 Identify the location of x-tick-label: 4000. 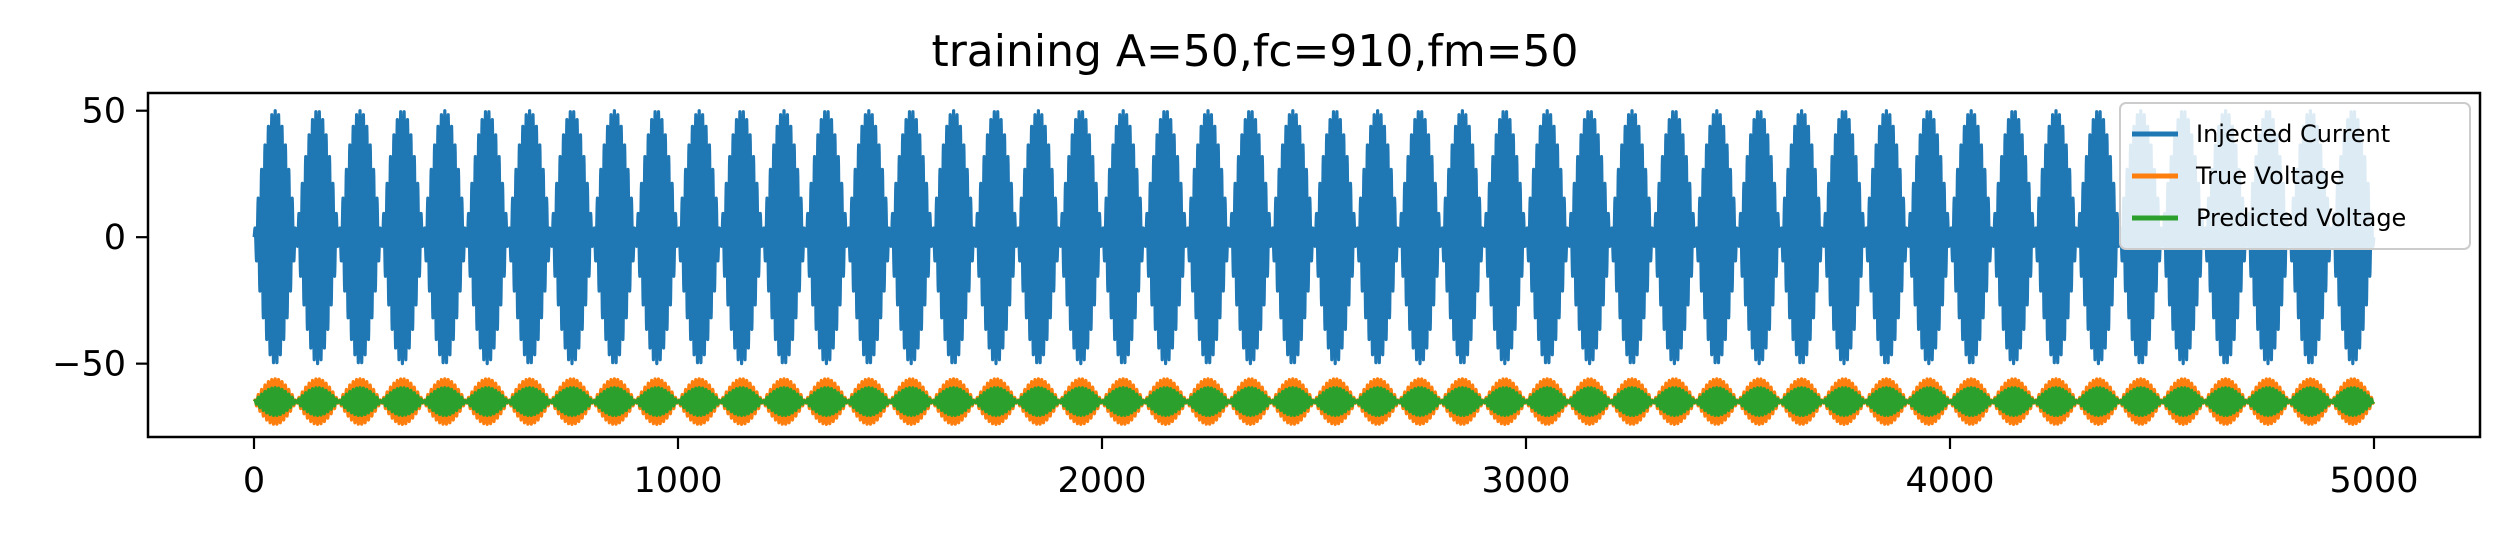
(1949, 481).